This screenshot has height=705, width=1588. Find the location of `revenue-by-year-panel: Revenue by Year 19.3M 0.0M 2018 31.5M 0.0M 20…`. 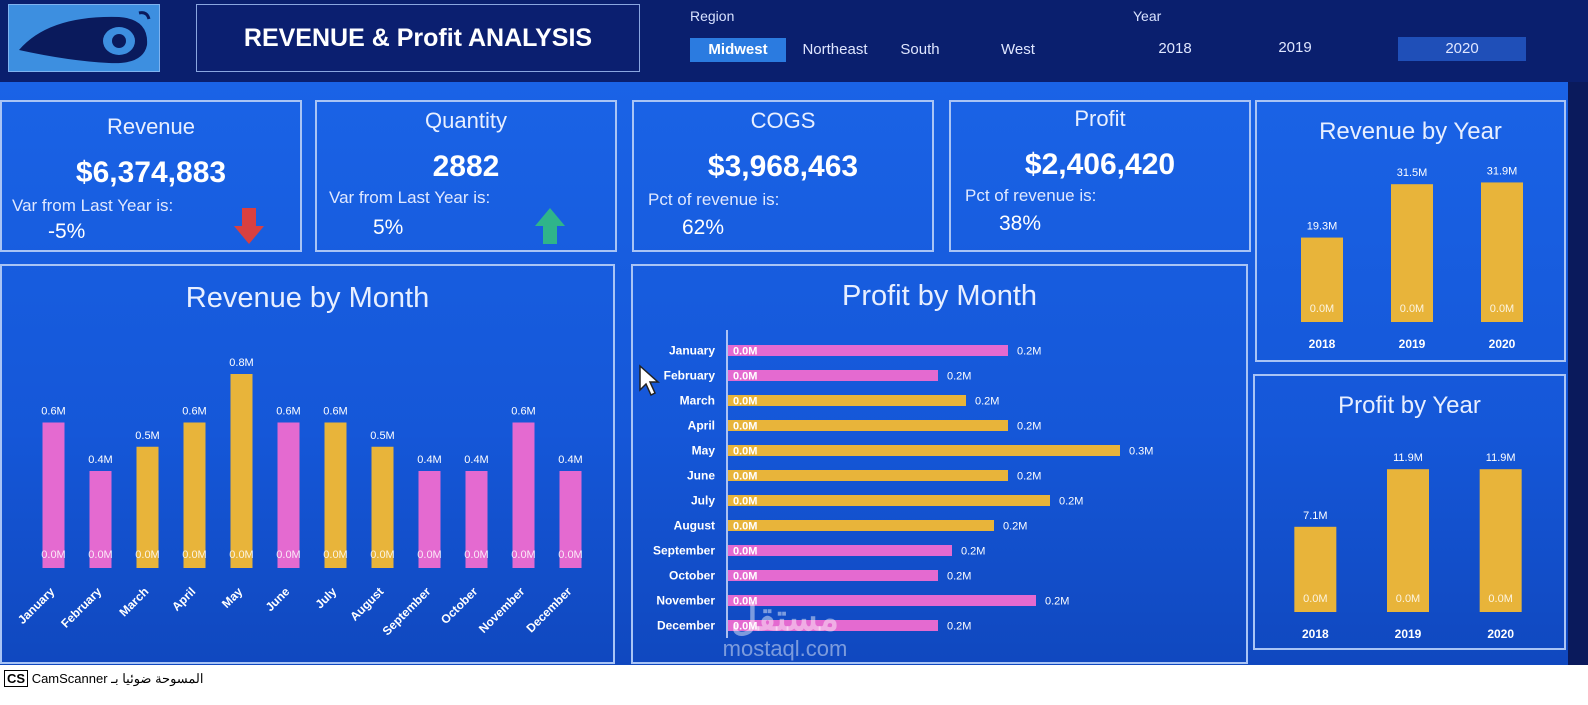

revenue-by-year-panel: Revenue by Year 19.3M 0.0M 2018 31.5M 0.0M 20… is located at coordinates (1410, 231).